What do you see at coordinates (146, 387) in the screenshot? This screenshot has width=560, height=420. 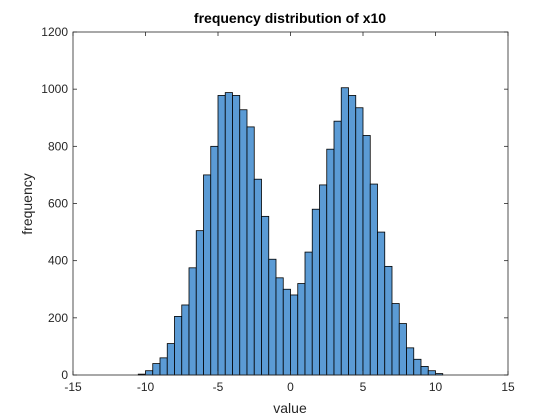 I see `x-tick-label: -10` at bounding box center [146, 387].